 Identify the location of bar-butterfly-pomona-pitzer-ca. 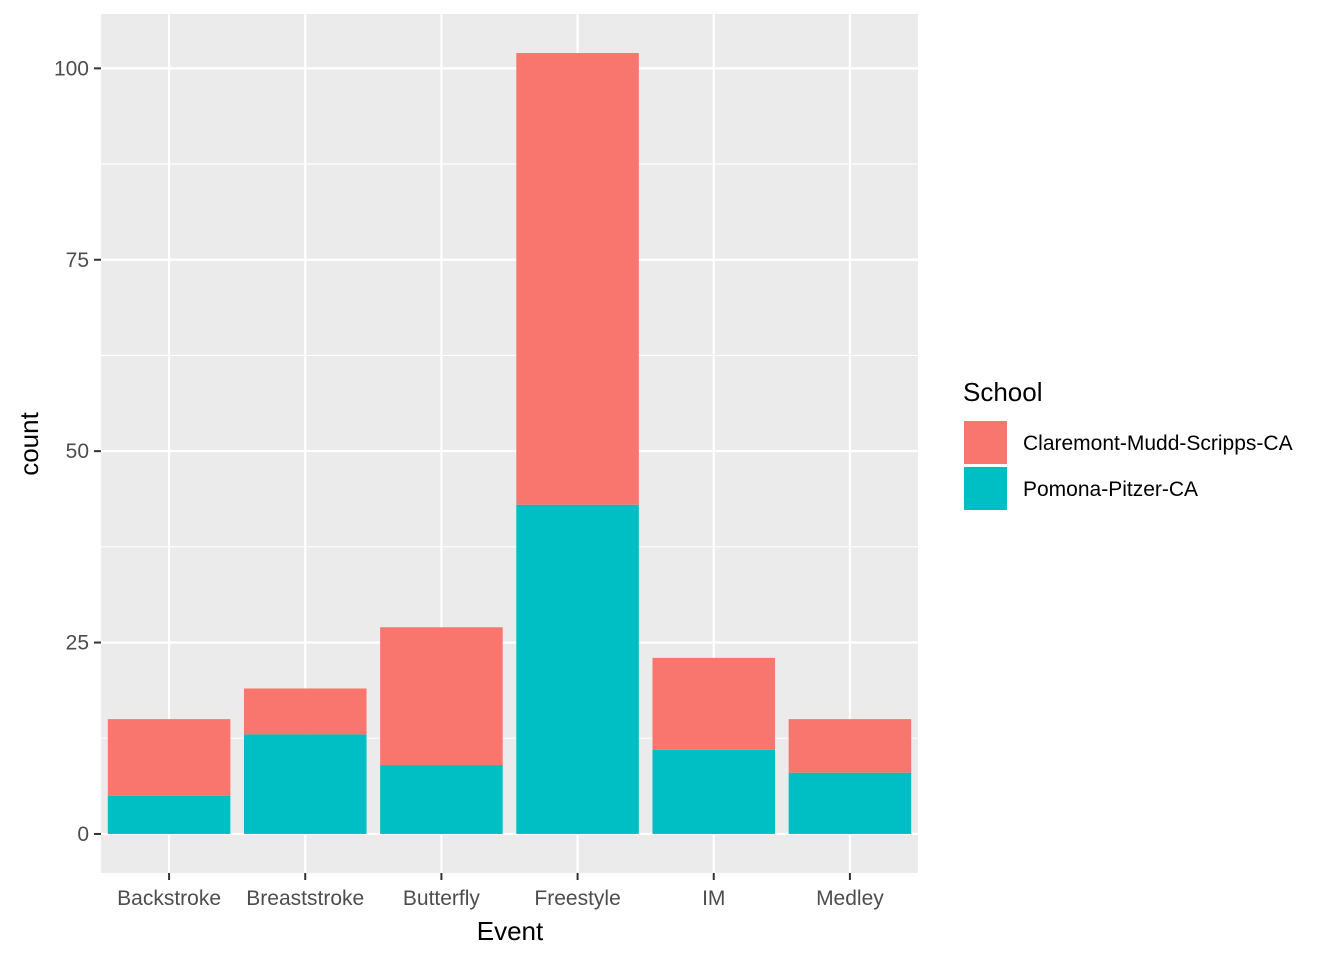
(441, 799).